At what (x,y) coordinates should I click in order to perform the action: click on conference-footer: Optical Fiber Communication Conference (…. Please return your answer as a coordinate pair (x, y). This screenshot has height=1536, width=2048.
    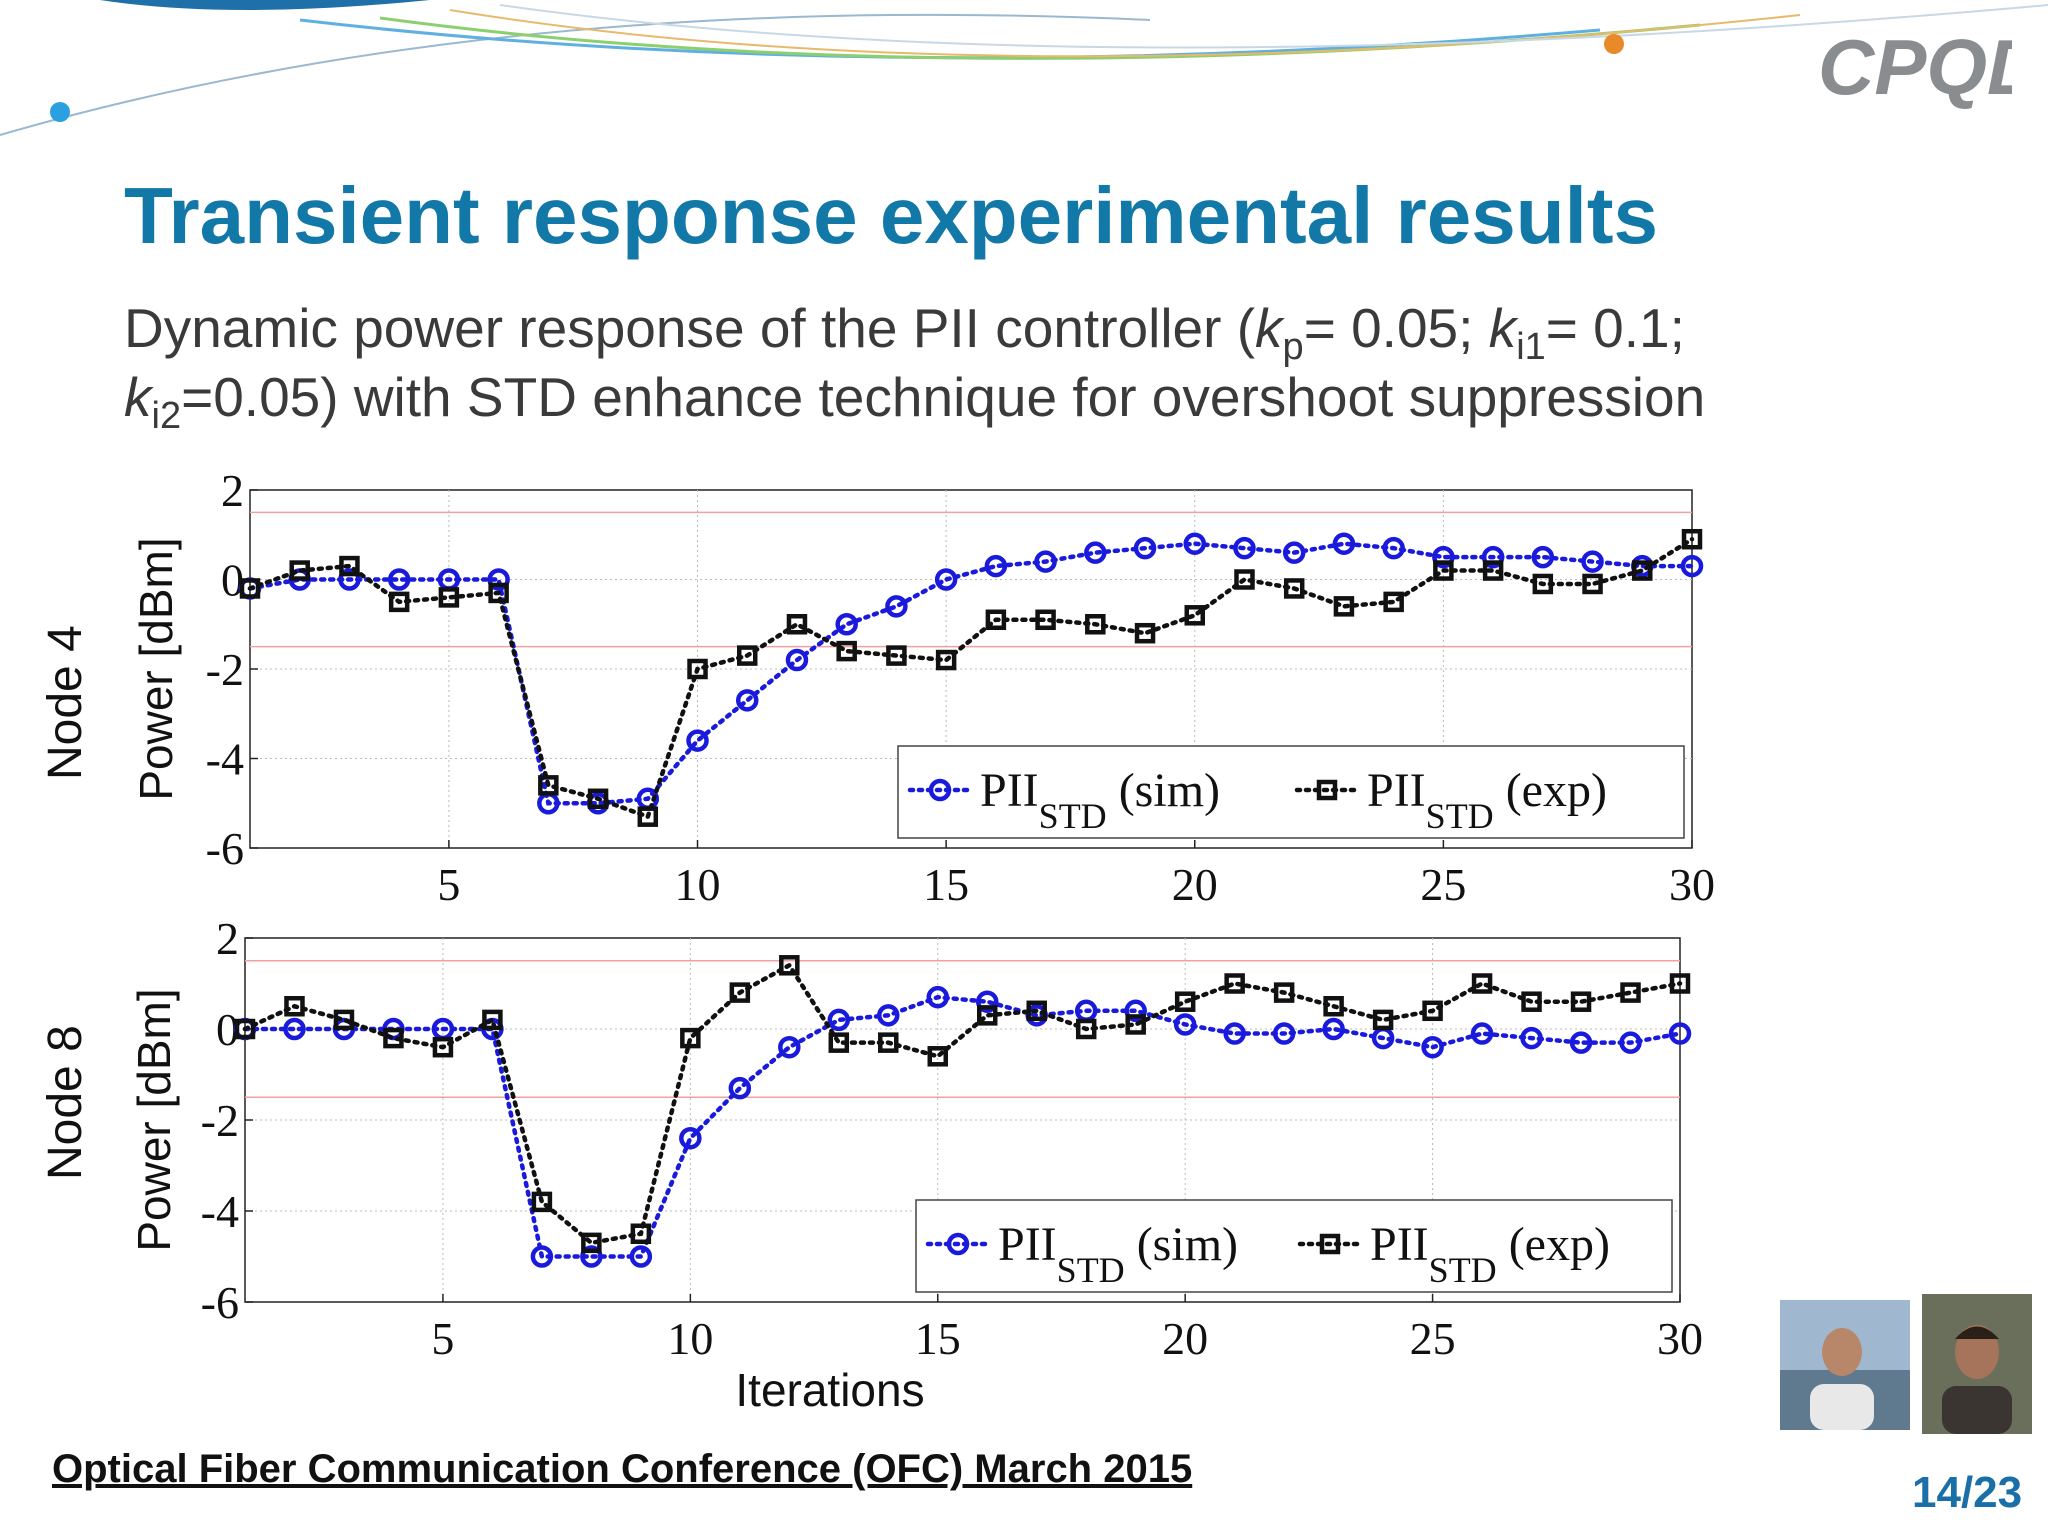
    Looking at the image, I should click on (622, 1469).